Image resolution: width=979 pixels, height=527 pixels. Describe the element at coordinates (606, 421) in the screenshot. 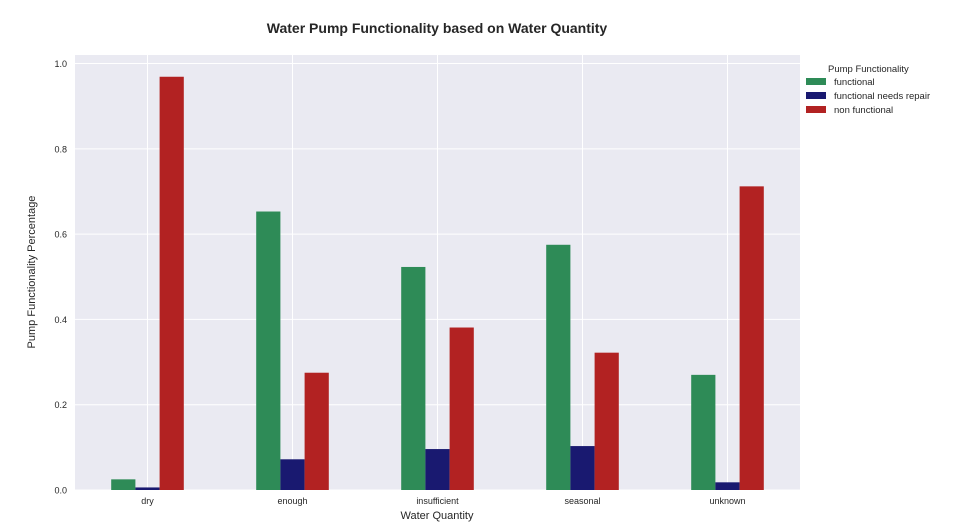

I see `bar-non-functional-seasonal` at that location.